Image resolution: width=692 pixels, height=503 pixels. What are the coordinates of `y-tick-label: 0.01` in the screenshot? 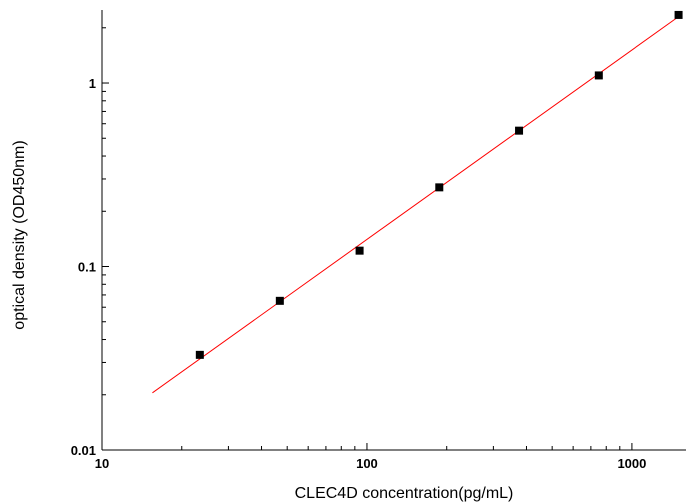 It's located at (83, 450).